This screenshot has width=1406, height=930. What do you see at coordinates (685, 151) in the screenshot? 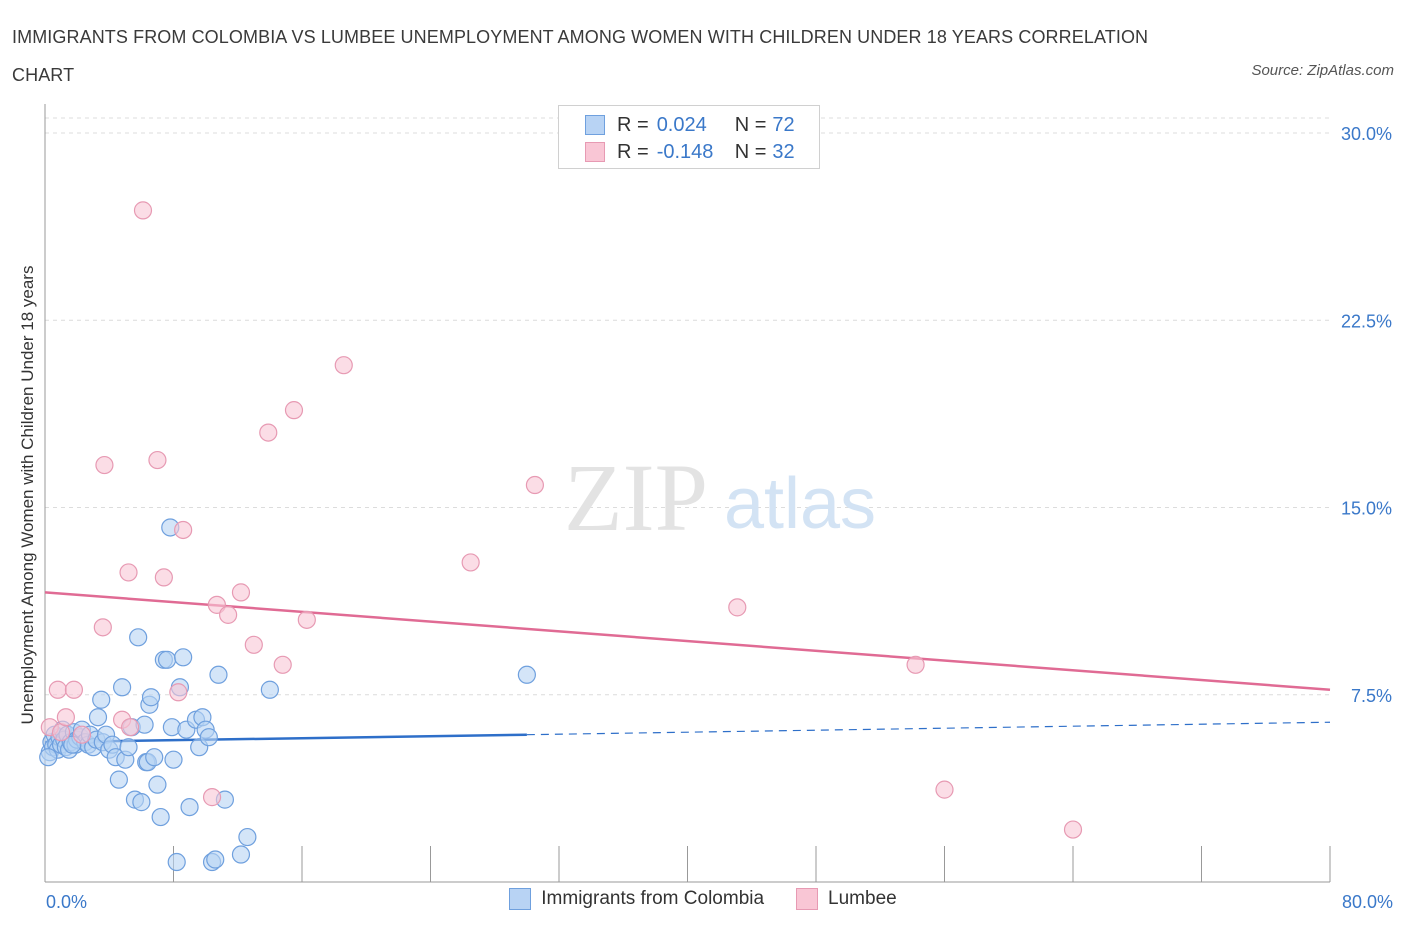
I see `legend-r-value: -0.148` at bounding box center [685, 151].